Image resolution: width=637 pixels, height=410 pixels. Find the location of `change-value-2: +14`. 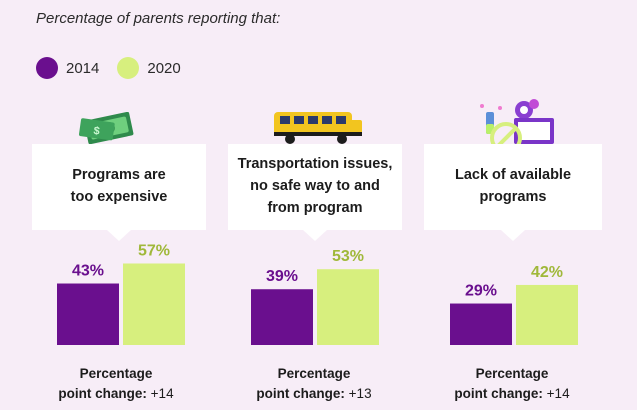

change-value-2: +14 is located at coordinates (558, 393).